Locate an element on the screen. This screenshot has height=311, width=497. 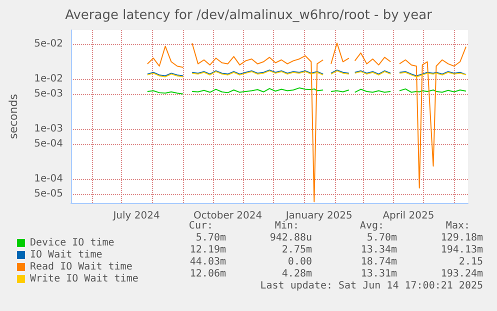
legend-label: Read IO Wait time is located at coordinates (81, 267).